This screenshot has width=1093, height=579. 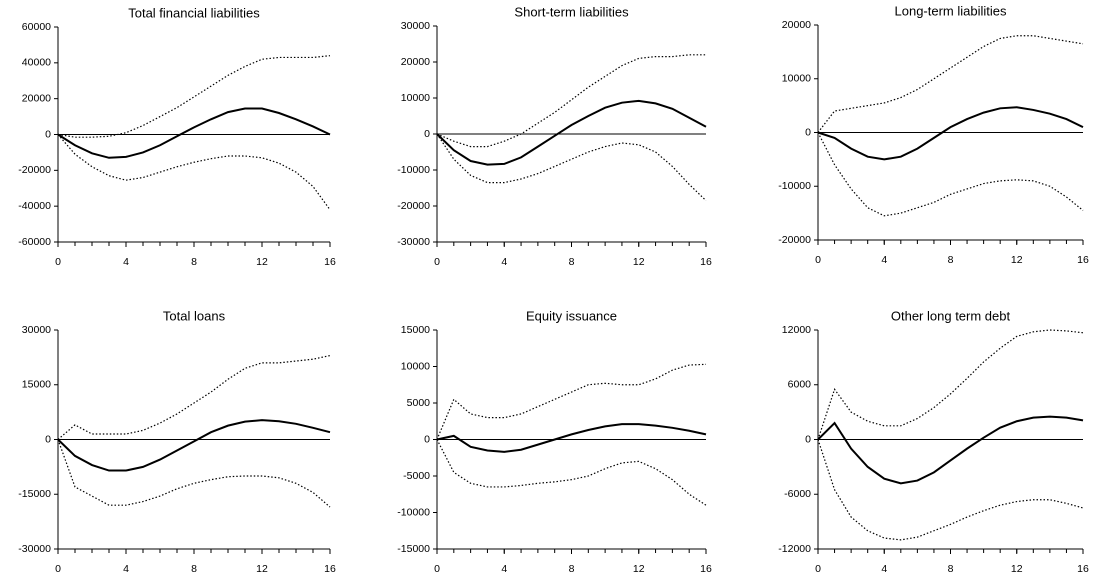 What do you see at coordinates (416, 476) in the screenshot?
I see `y-tick-label: -5000` at bounding box center [416, 476].